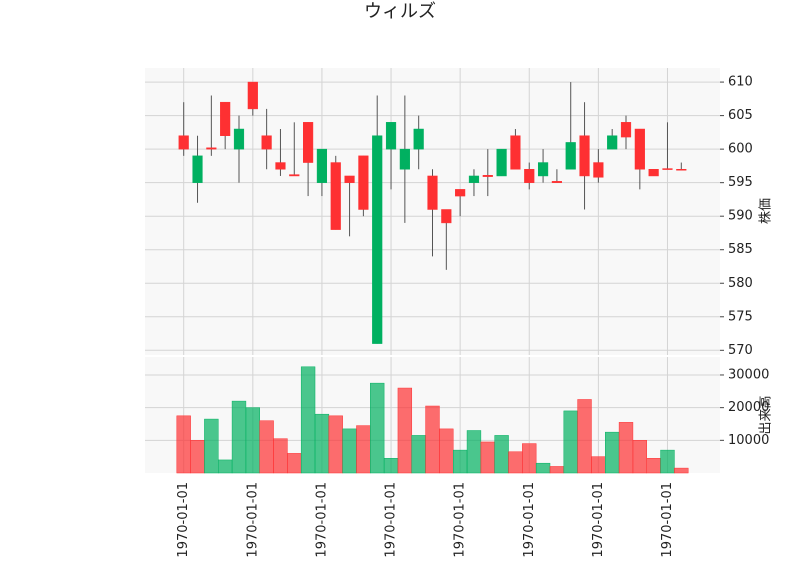 This screenshot has width=800, height=579. I want to click on y-tick-label: 610, so click(740, 82).